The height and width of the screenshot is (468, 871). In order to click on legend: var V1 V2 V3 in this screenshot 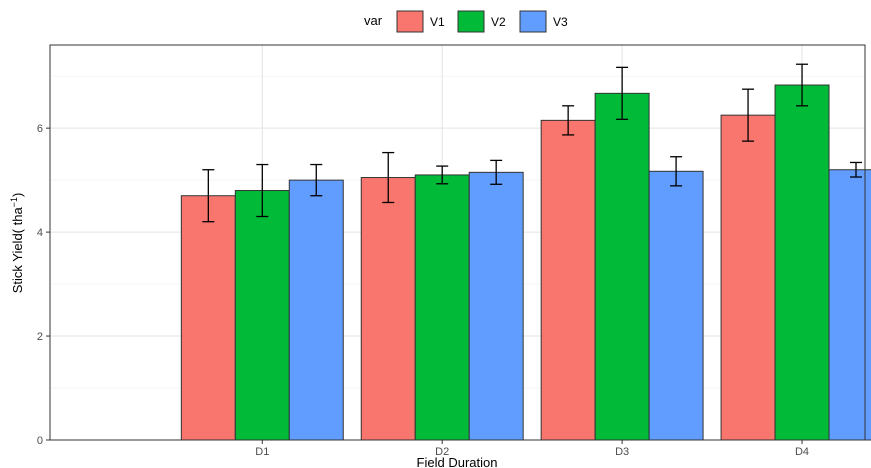, I will do `click(466, 21)`.